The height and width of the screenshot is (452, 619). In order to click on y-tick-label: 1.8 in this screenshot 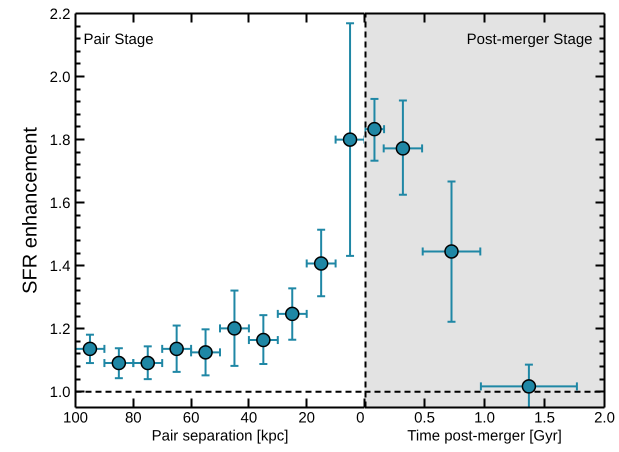, I will do `click(60, 141)`.